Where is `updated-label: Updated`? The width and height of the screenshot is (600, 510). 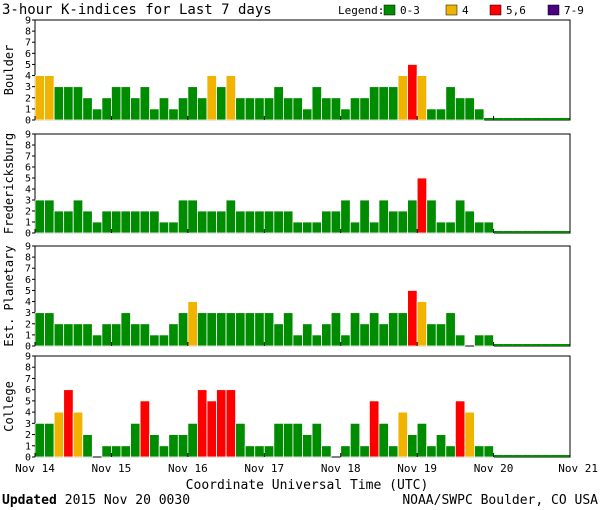 updated-label: Updated is located at coordinates (29, 500).